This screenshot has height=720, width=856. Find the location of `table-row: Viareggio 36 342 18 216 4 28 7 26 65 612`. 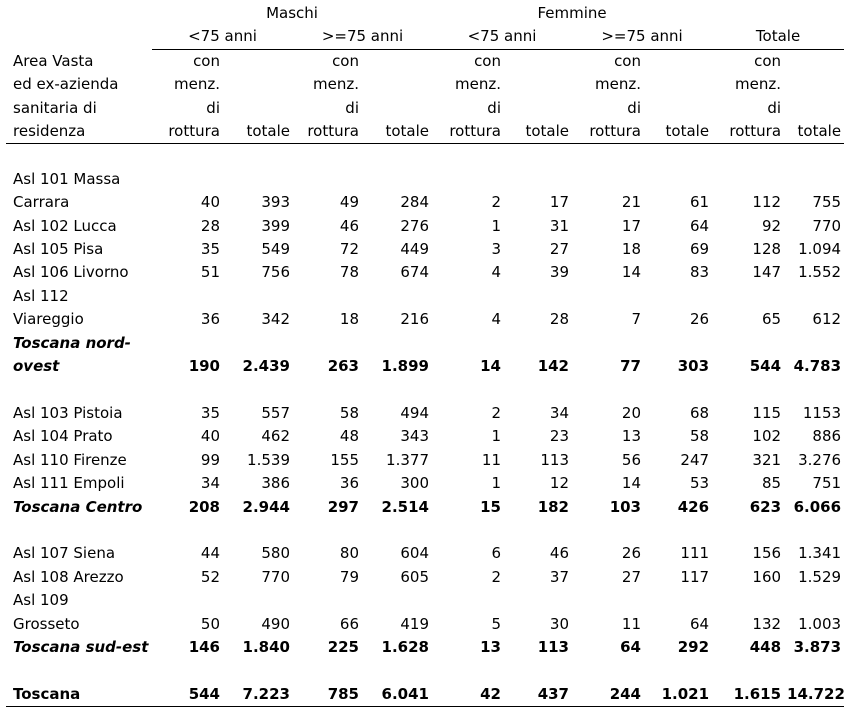

table-row: Viareggio 36 342 18 216 4 28 7 26 65 612 is located at coordinates (425, 319).